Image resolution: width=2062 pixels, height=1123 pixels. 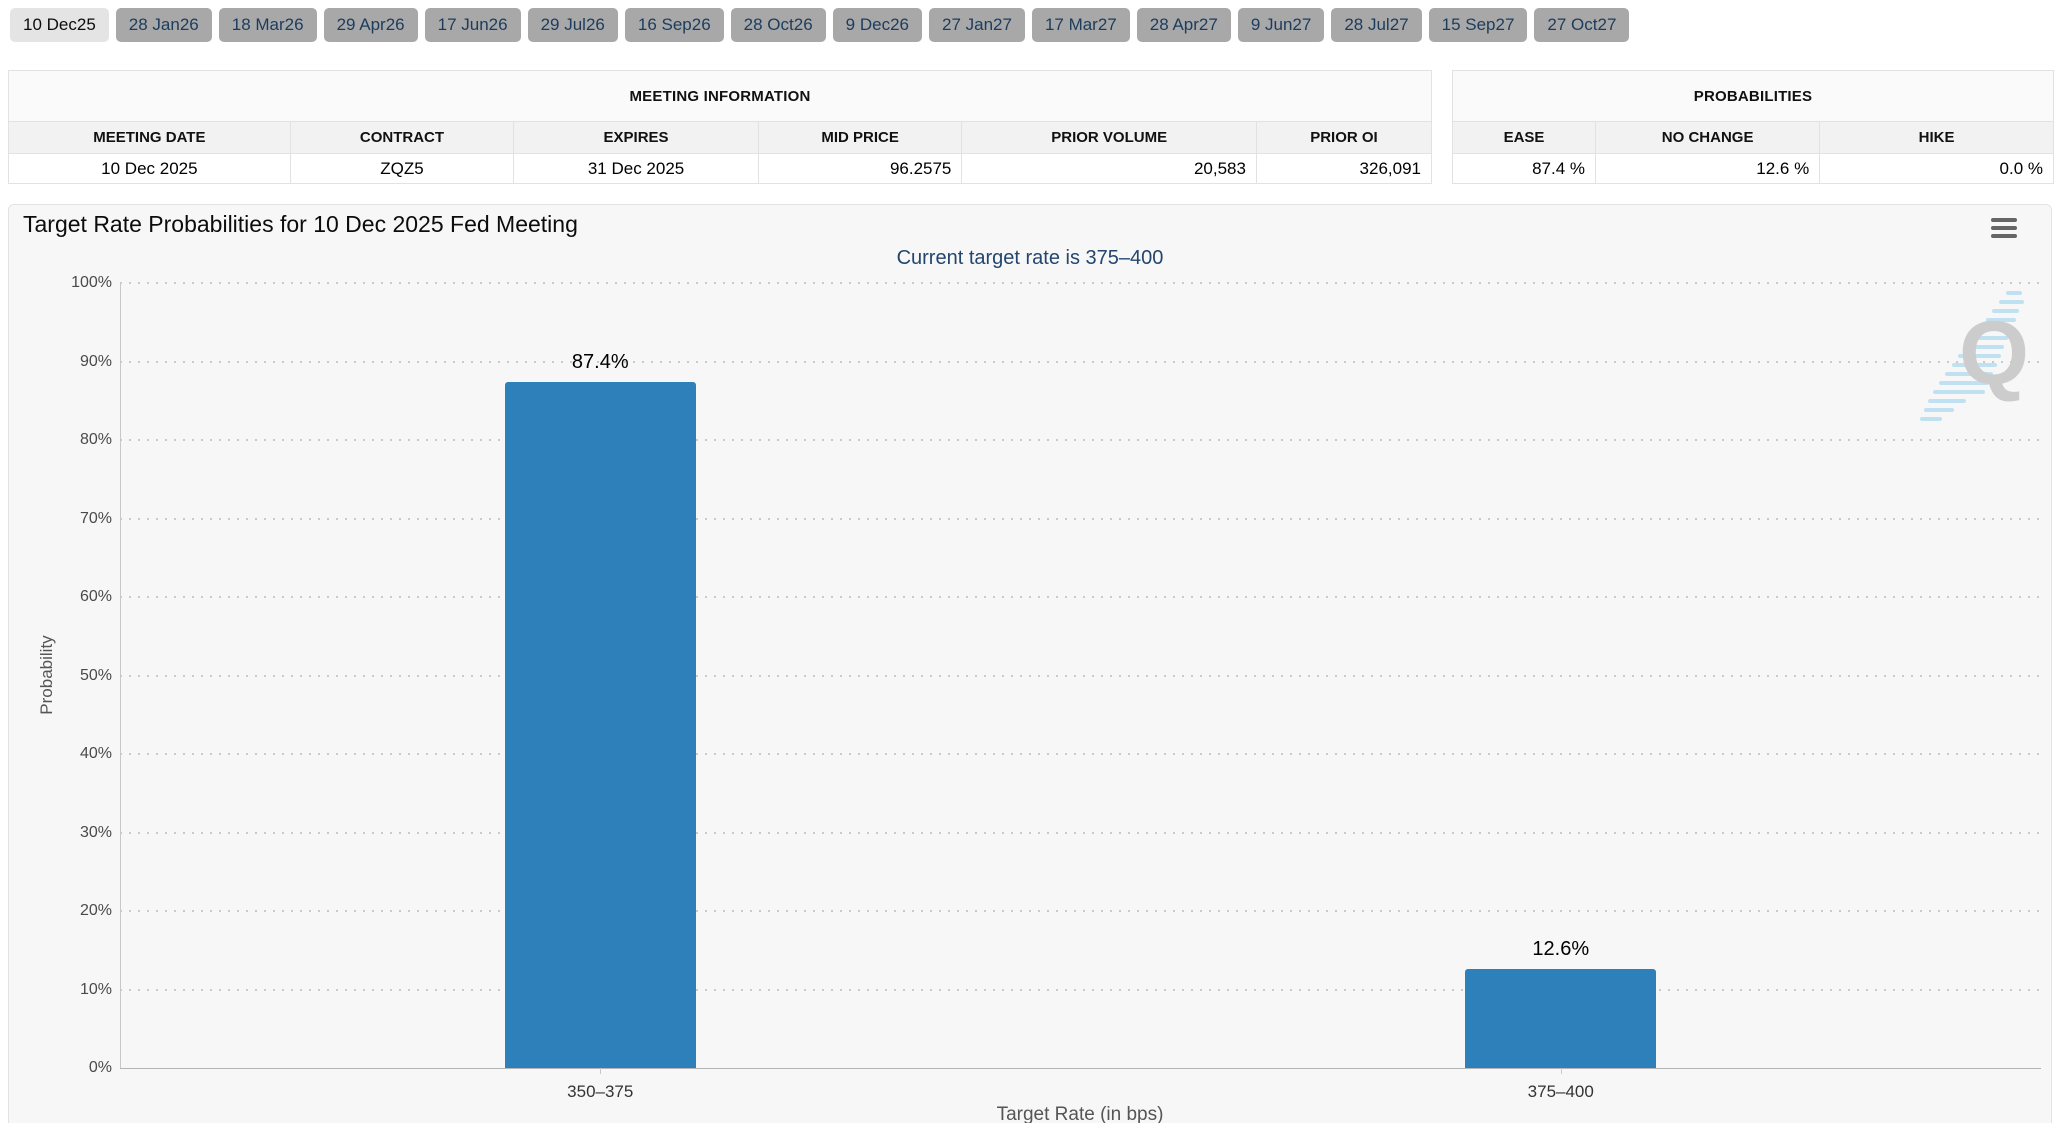 I want to click on probabilities-header-row: EASE NO CHANGE HIKE, so click(x=1752, y=137).